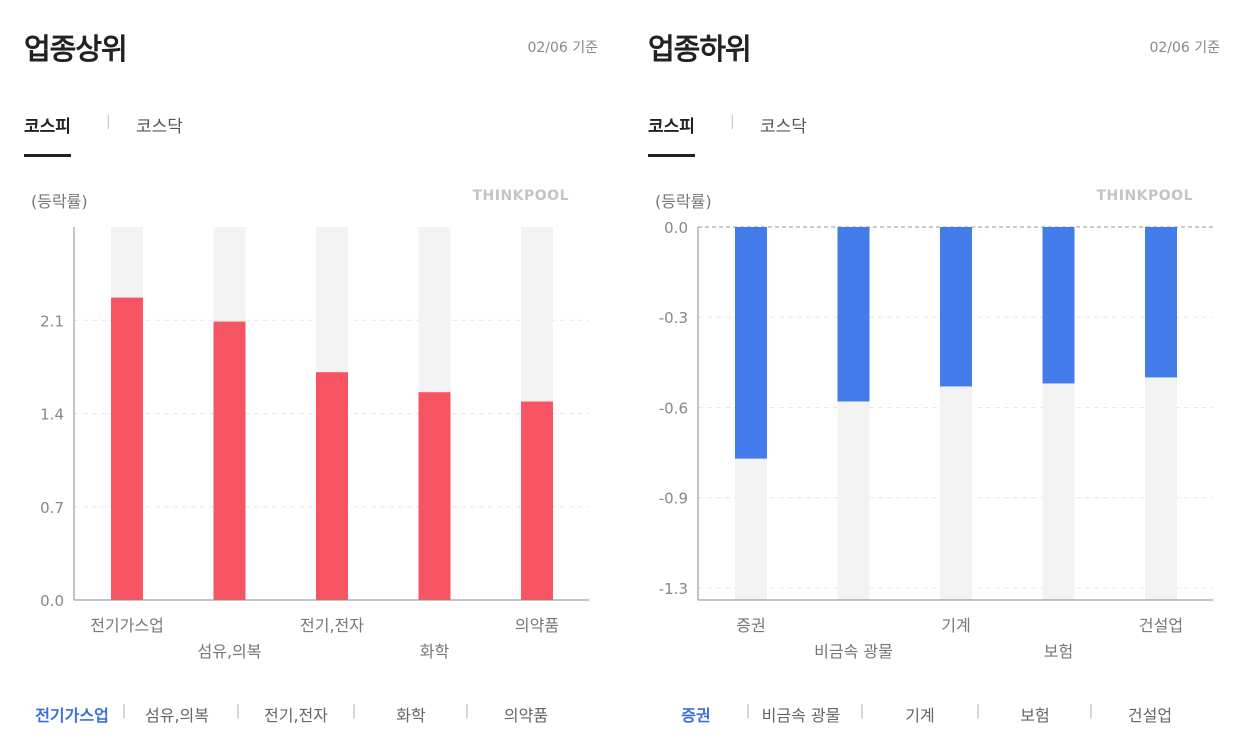 This screenshot has width=1242, height=741. What do you see at coordinates (230, 651) in the screenshot?
I see `x-tick-label: 섬유,의복` at bounding box center [230, 651].